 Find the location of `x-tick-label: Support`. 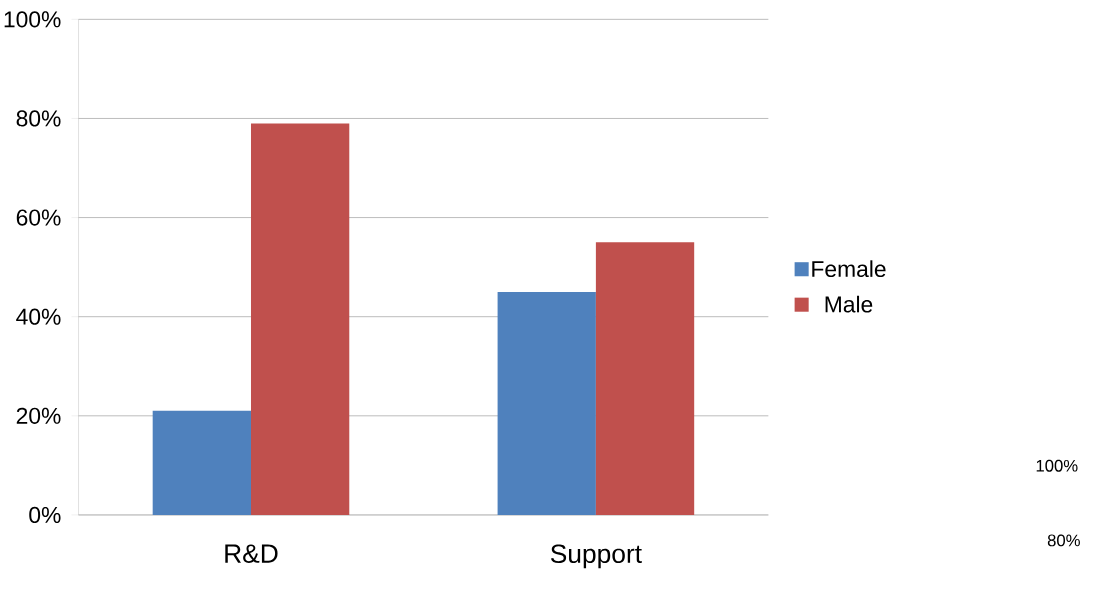

x-tick-label: Support is located at coordinates (596, 556).